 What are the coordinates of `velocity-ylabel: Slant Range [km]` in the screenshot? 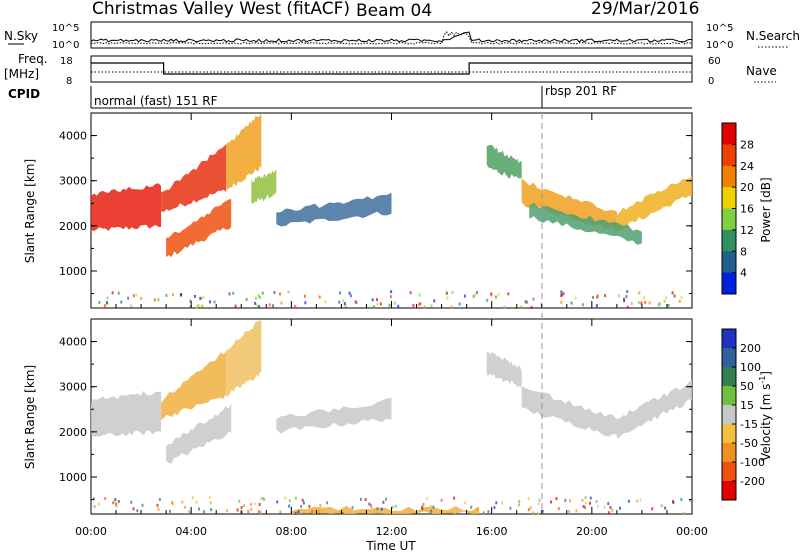 It's located at (30, 417).